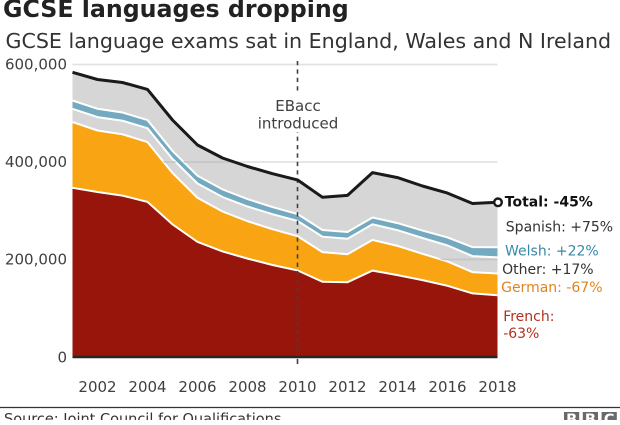 The image size is (620, 425). What do you see at coordinates (551, 288) in the screenshot?
I see `svg-text: German: -67%` at bounding box center [551, 288].